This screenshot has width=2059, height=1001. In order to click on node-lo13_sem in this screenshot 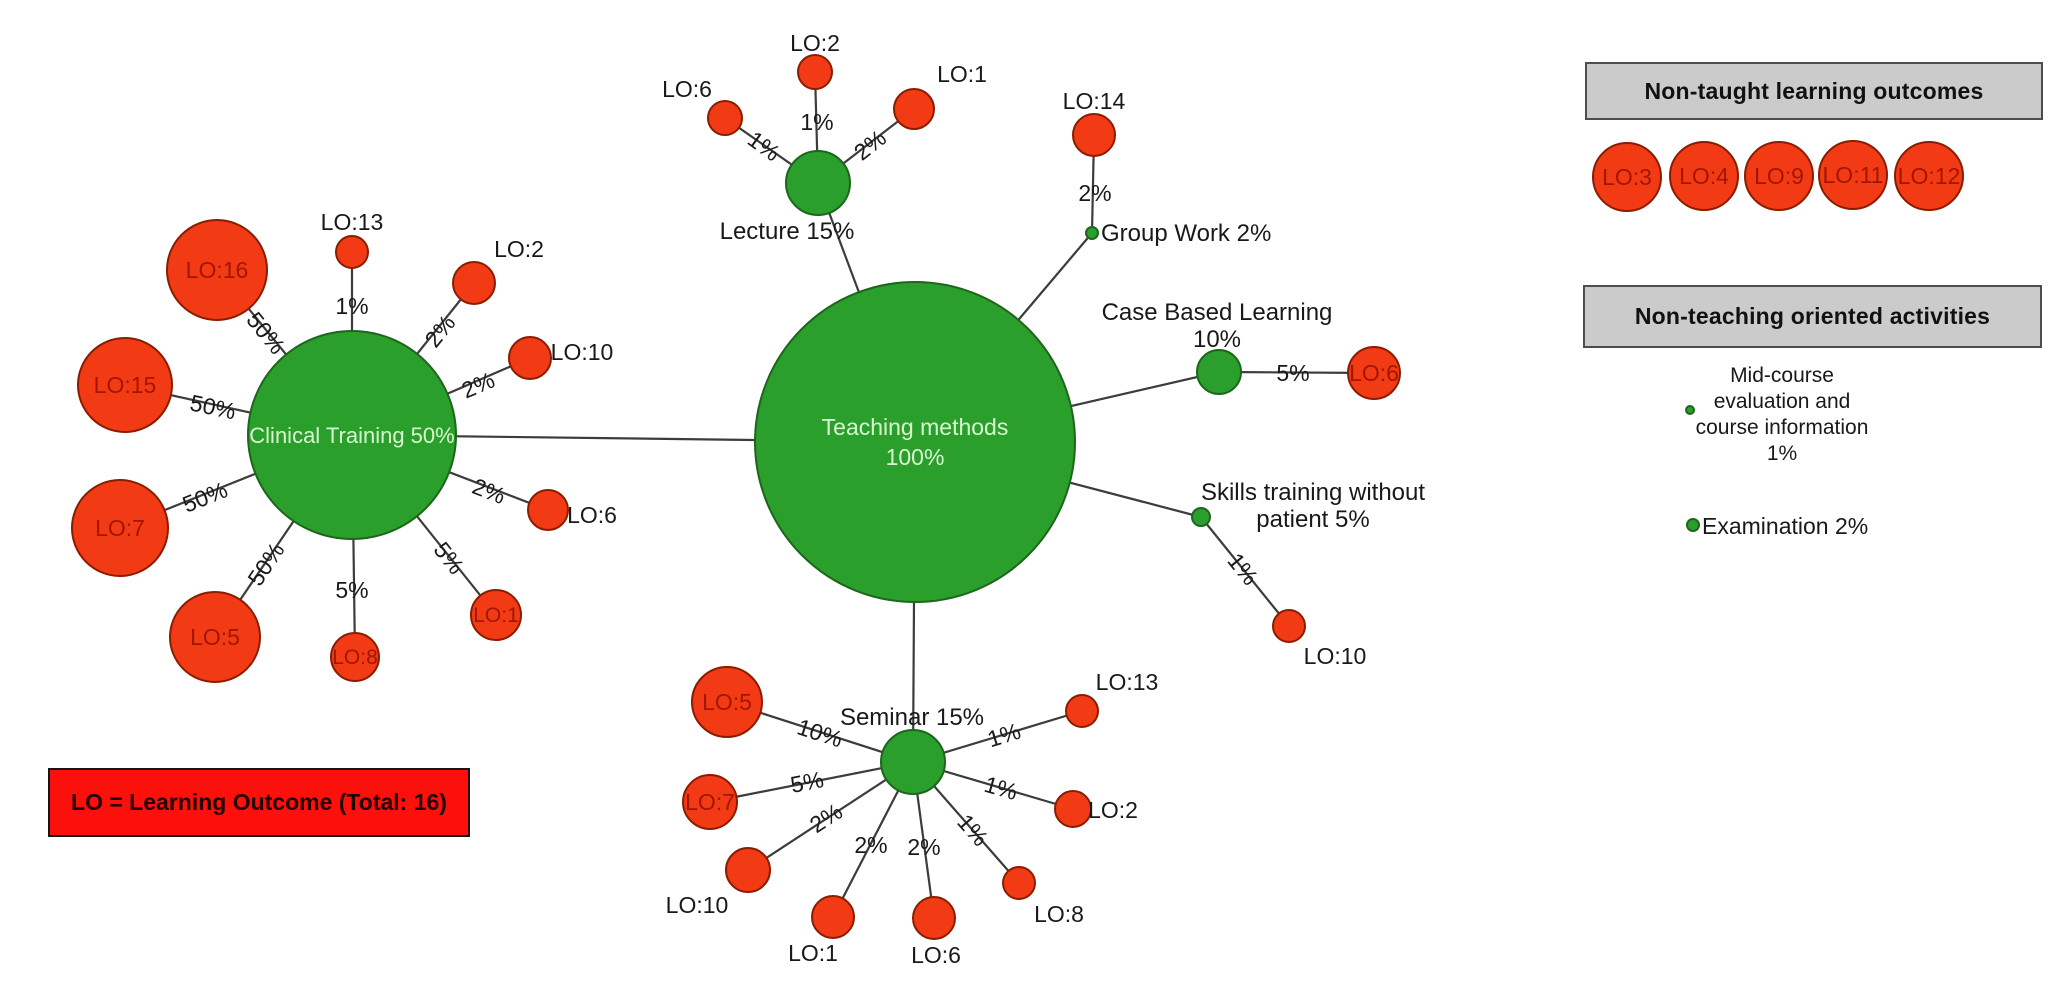, I will do `click(1082, 711)`.